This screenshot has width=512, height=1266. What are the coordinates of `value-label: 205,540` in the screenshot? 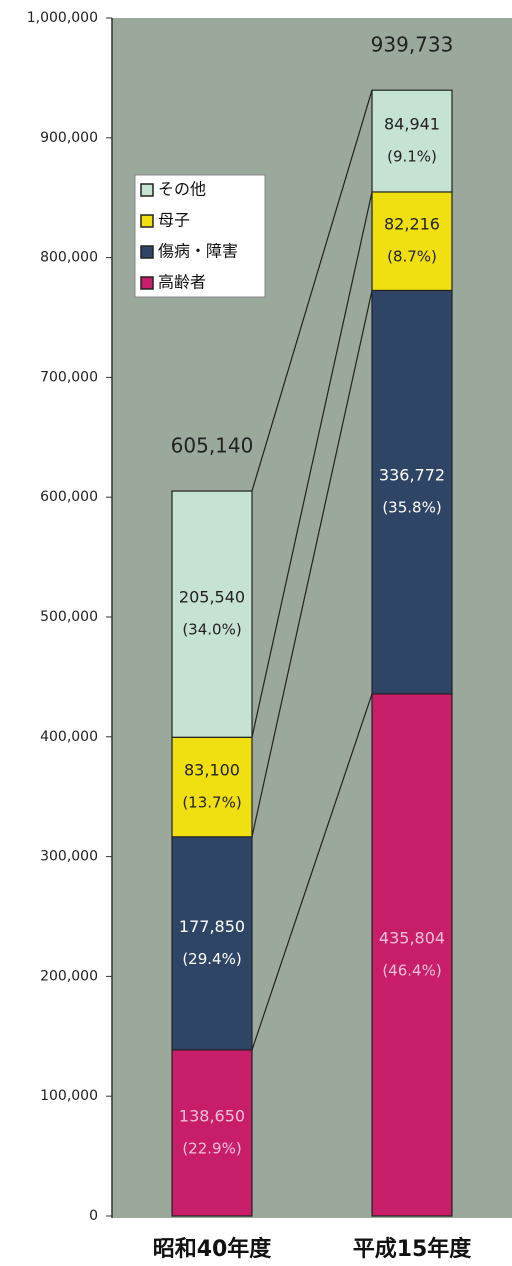 It's located at (212, 597).